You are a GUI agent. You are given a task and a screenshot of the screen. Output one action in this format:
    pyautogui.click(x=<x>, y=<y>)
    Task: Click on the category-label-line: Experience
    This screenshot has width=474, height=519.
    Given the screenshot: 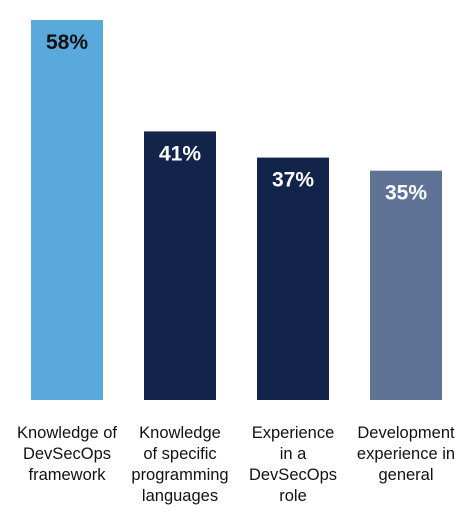 What is the action you would take?
    pyautogui.click(x=293, y=433)
    